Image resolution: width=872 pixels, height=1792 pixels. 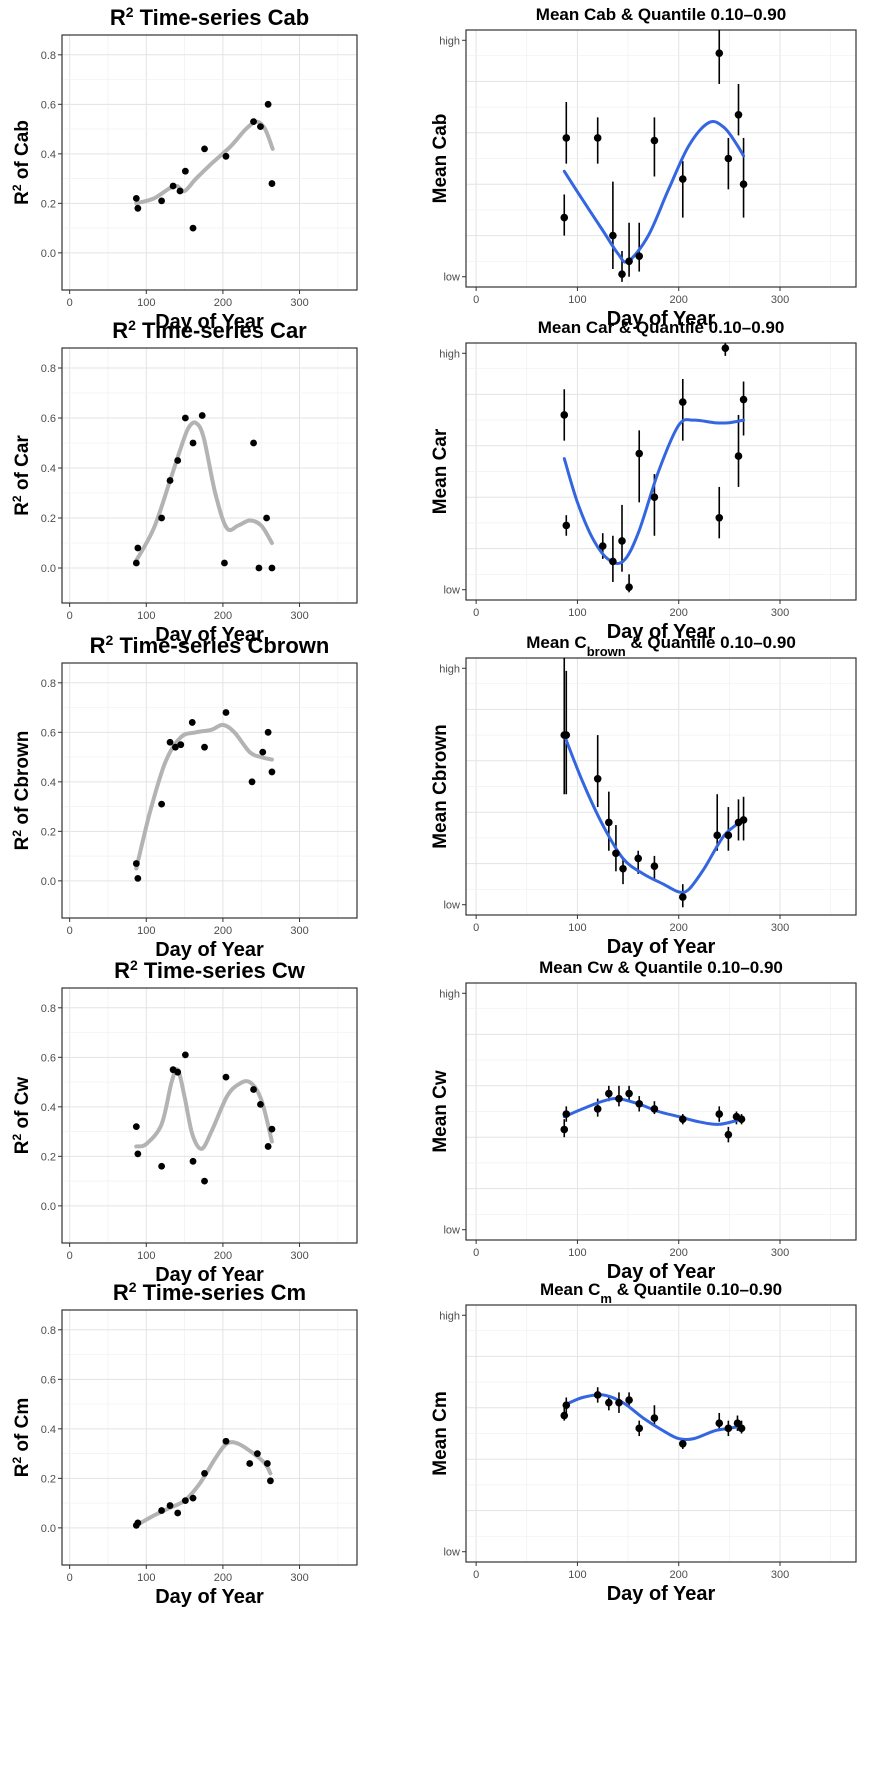 What do you see at coordinates (209, 162) in the screenshot?
I see `plot-background` at bounding box center [209, 162].